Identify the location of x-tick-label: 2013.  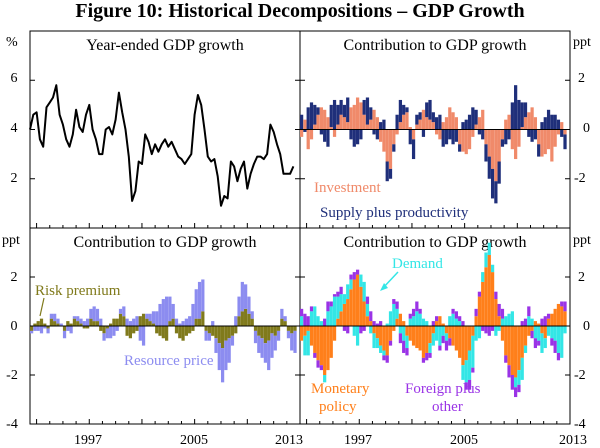
(289, 440).